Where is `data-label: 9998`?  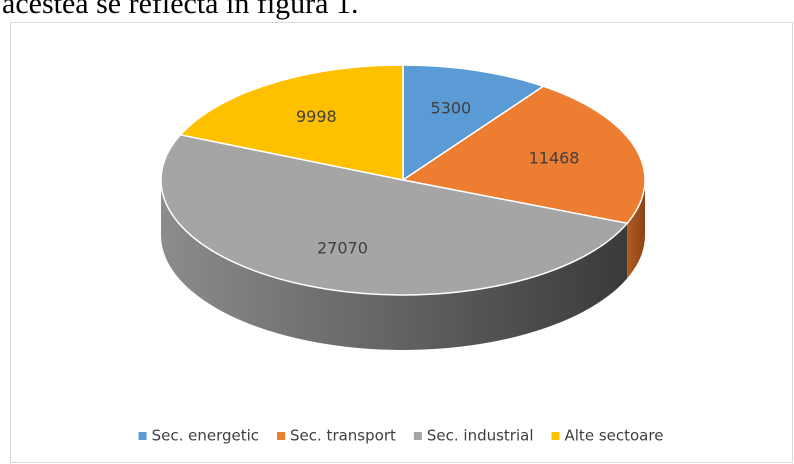
data-label: 9998 is located at coordinates (316, 116).